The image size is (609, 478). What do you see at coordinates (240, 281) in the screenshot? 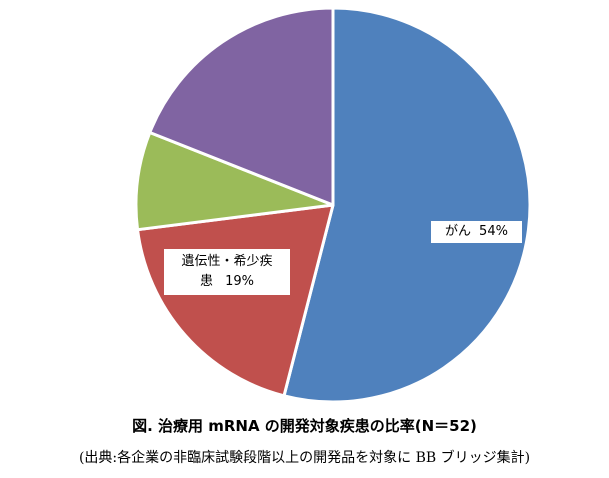
I see `slice-label-genetic-rare-value: 19%` at bounding box center [240, 281].